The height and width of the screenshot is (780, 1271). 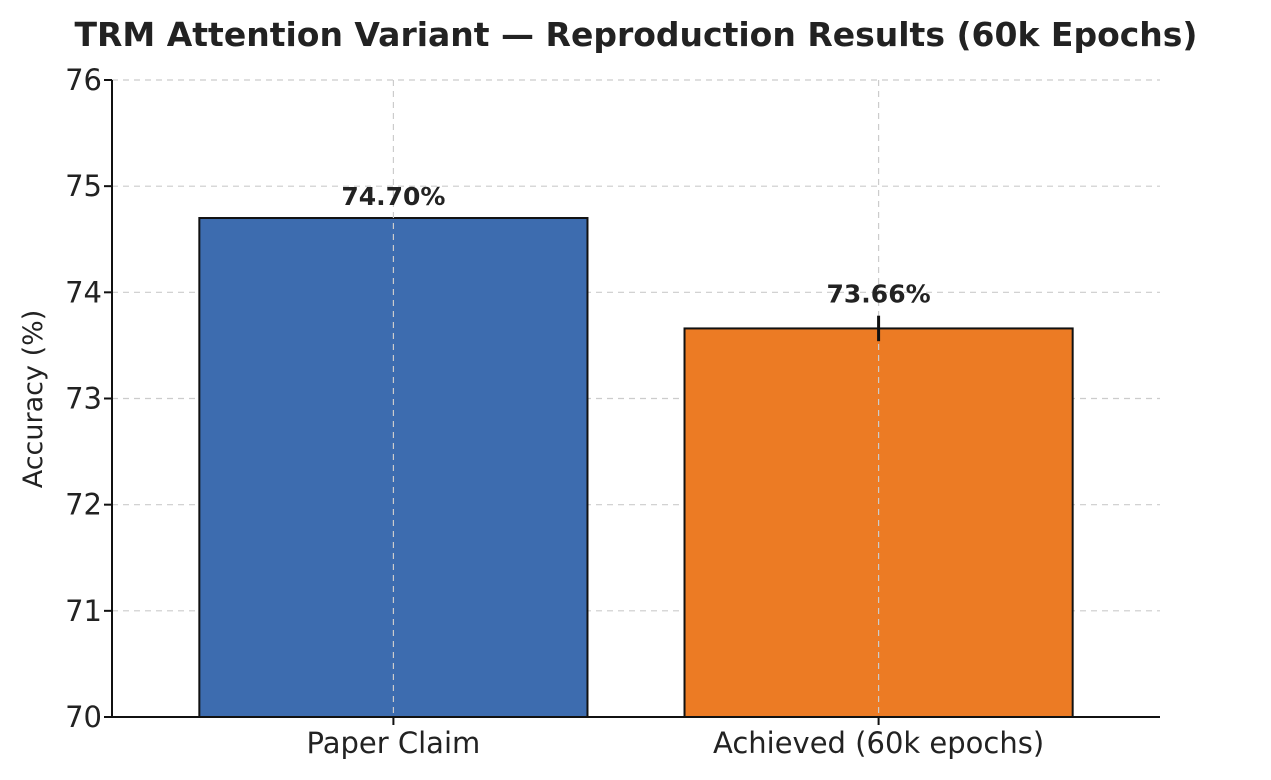 I want to click on data-label: 73.66%, so click(x=879, y=294).